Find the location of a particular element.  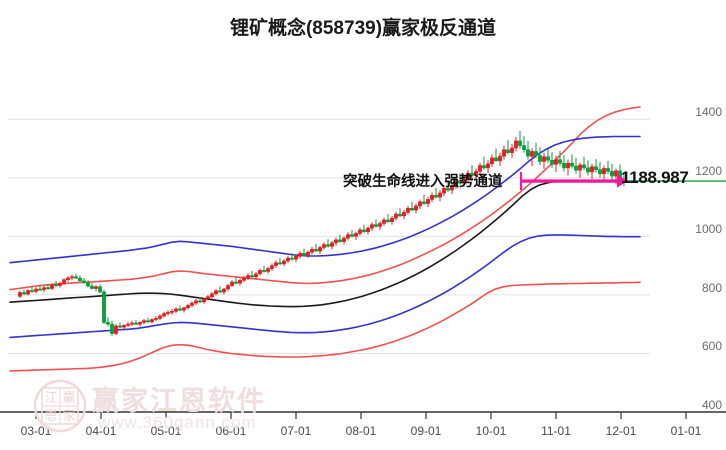

x-axis-tick-label: 08-01 is located at coordinates (361, 431).